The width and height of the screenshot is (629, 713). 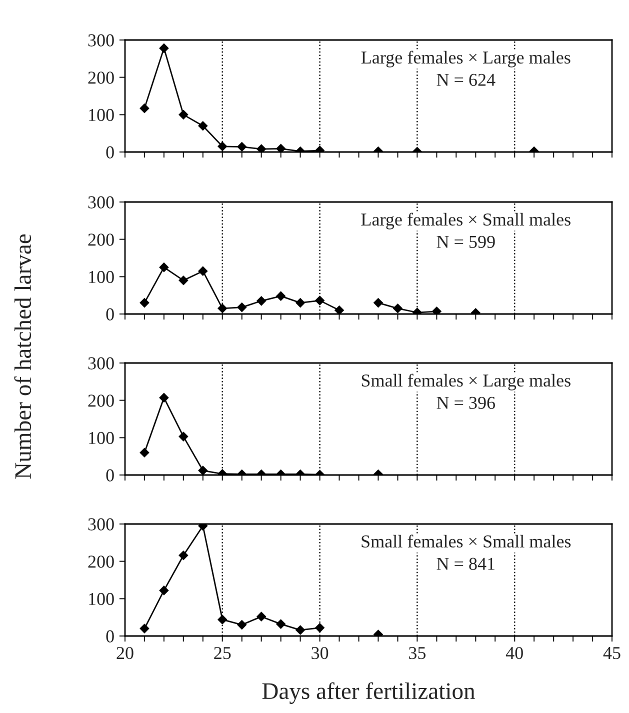 I want to click on annotation: N = 624, so click(x=466, y=80).